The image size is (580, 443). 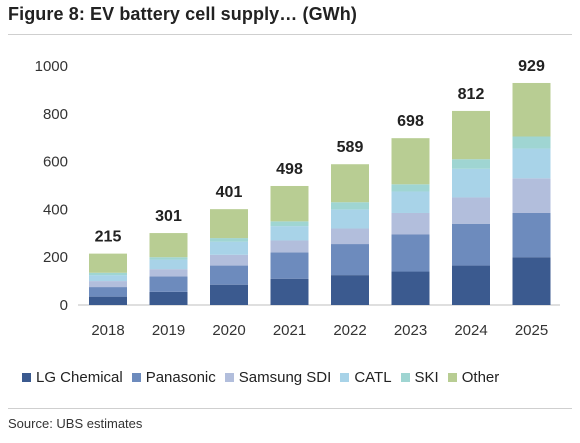 What do you see at coordinates (229, 260) in the screenshot?
I see `bar-segment-2020-samsung-sdi` at bounding box center [229, 260].